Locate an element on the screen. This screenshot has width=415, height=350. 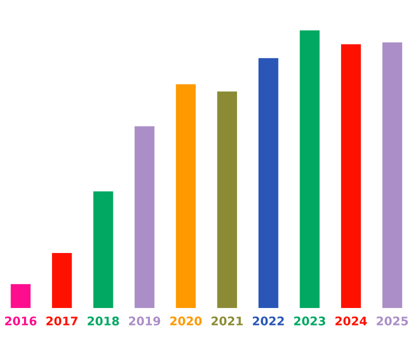
x-tick-label: 2020 is located at coordinates (186, 321).